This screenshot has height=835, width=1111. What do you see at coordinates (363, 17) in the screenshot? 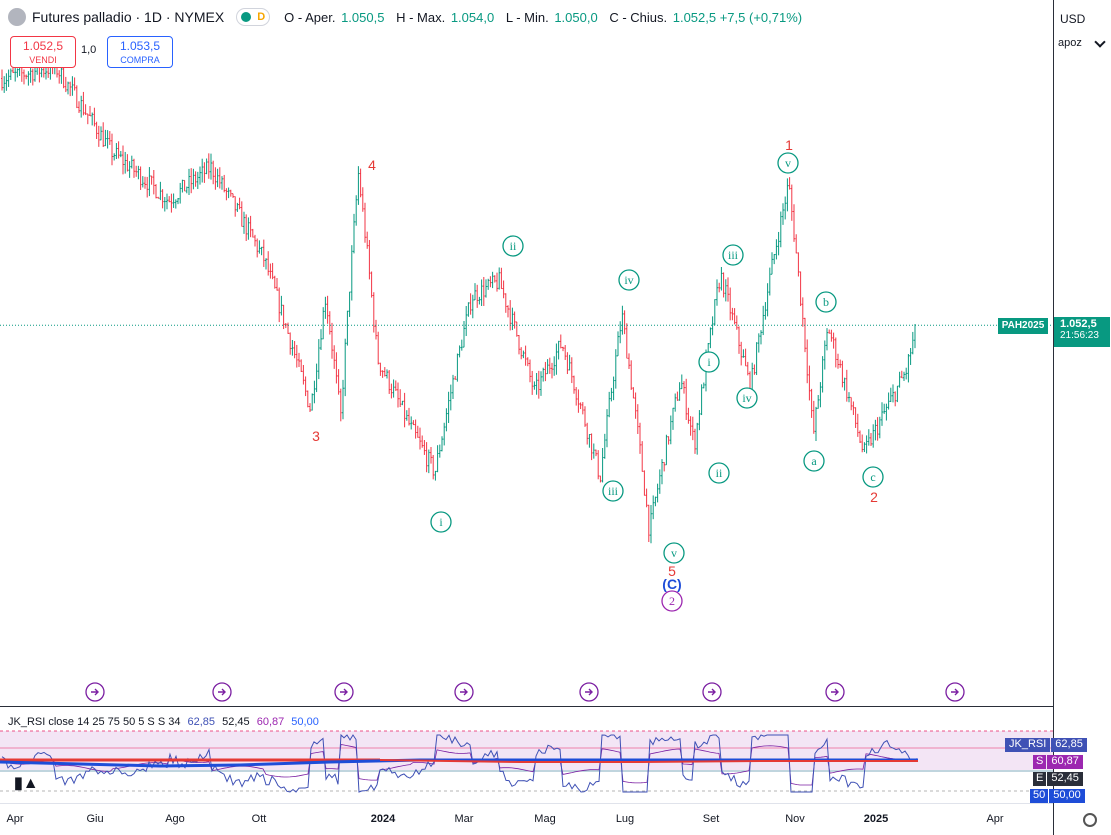
I see `open-value: 1.050,5` at bounding box center [363, 17].